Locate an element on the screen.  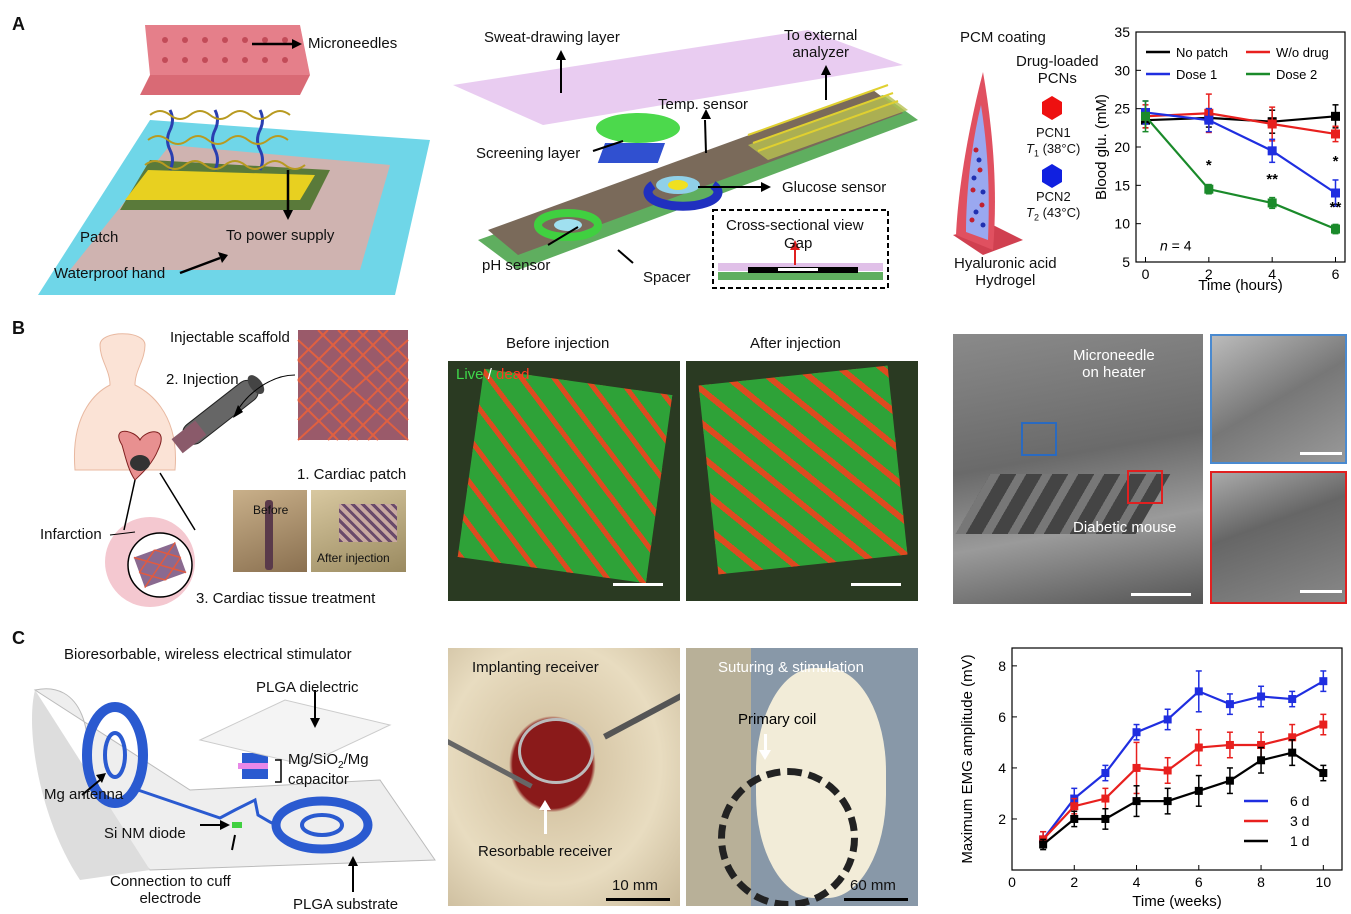
legend-label: 6 d is located at coordinates (1299, 801).